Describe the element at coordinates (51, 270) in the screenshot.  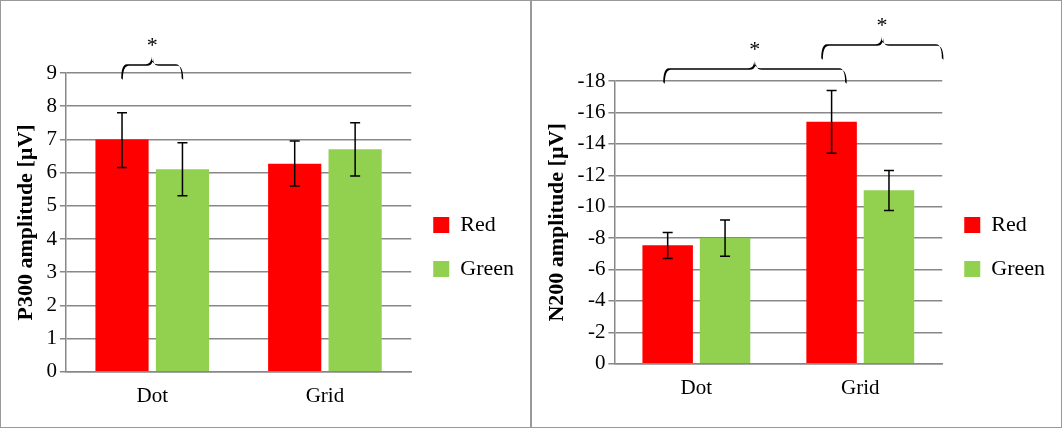
I see `y-tick-label: 3` at that location.